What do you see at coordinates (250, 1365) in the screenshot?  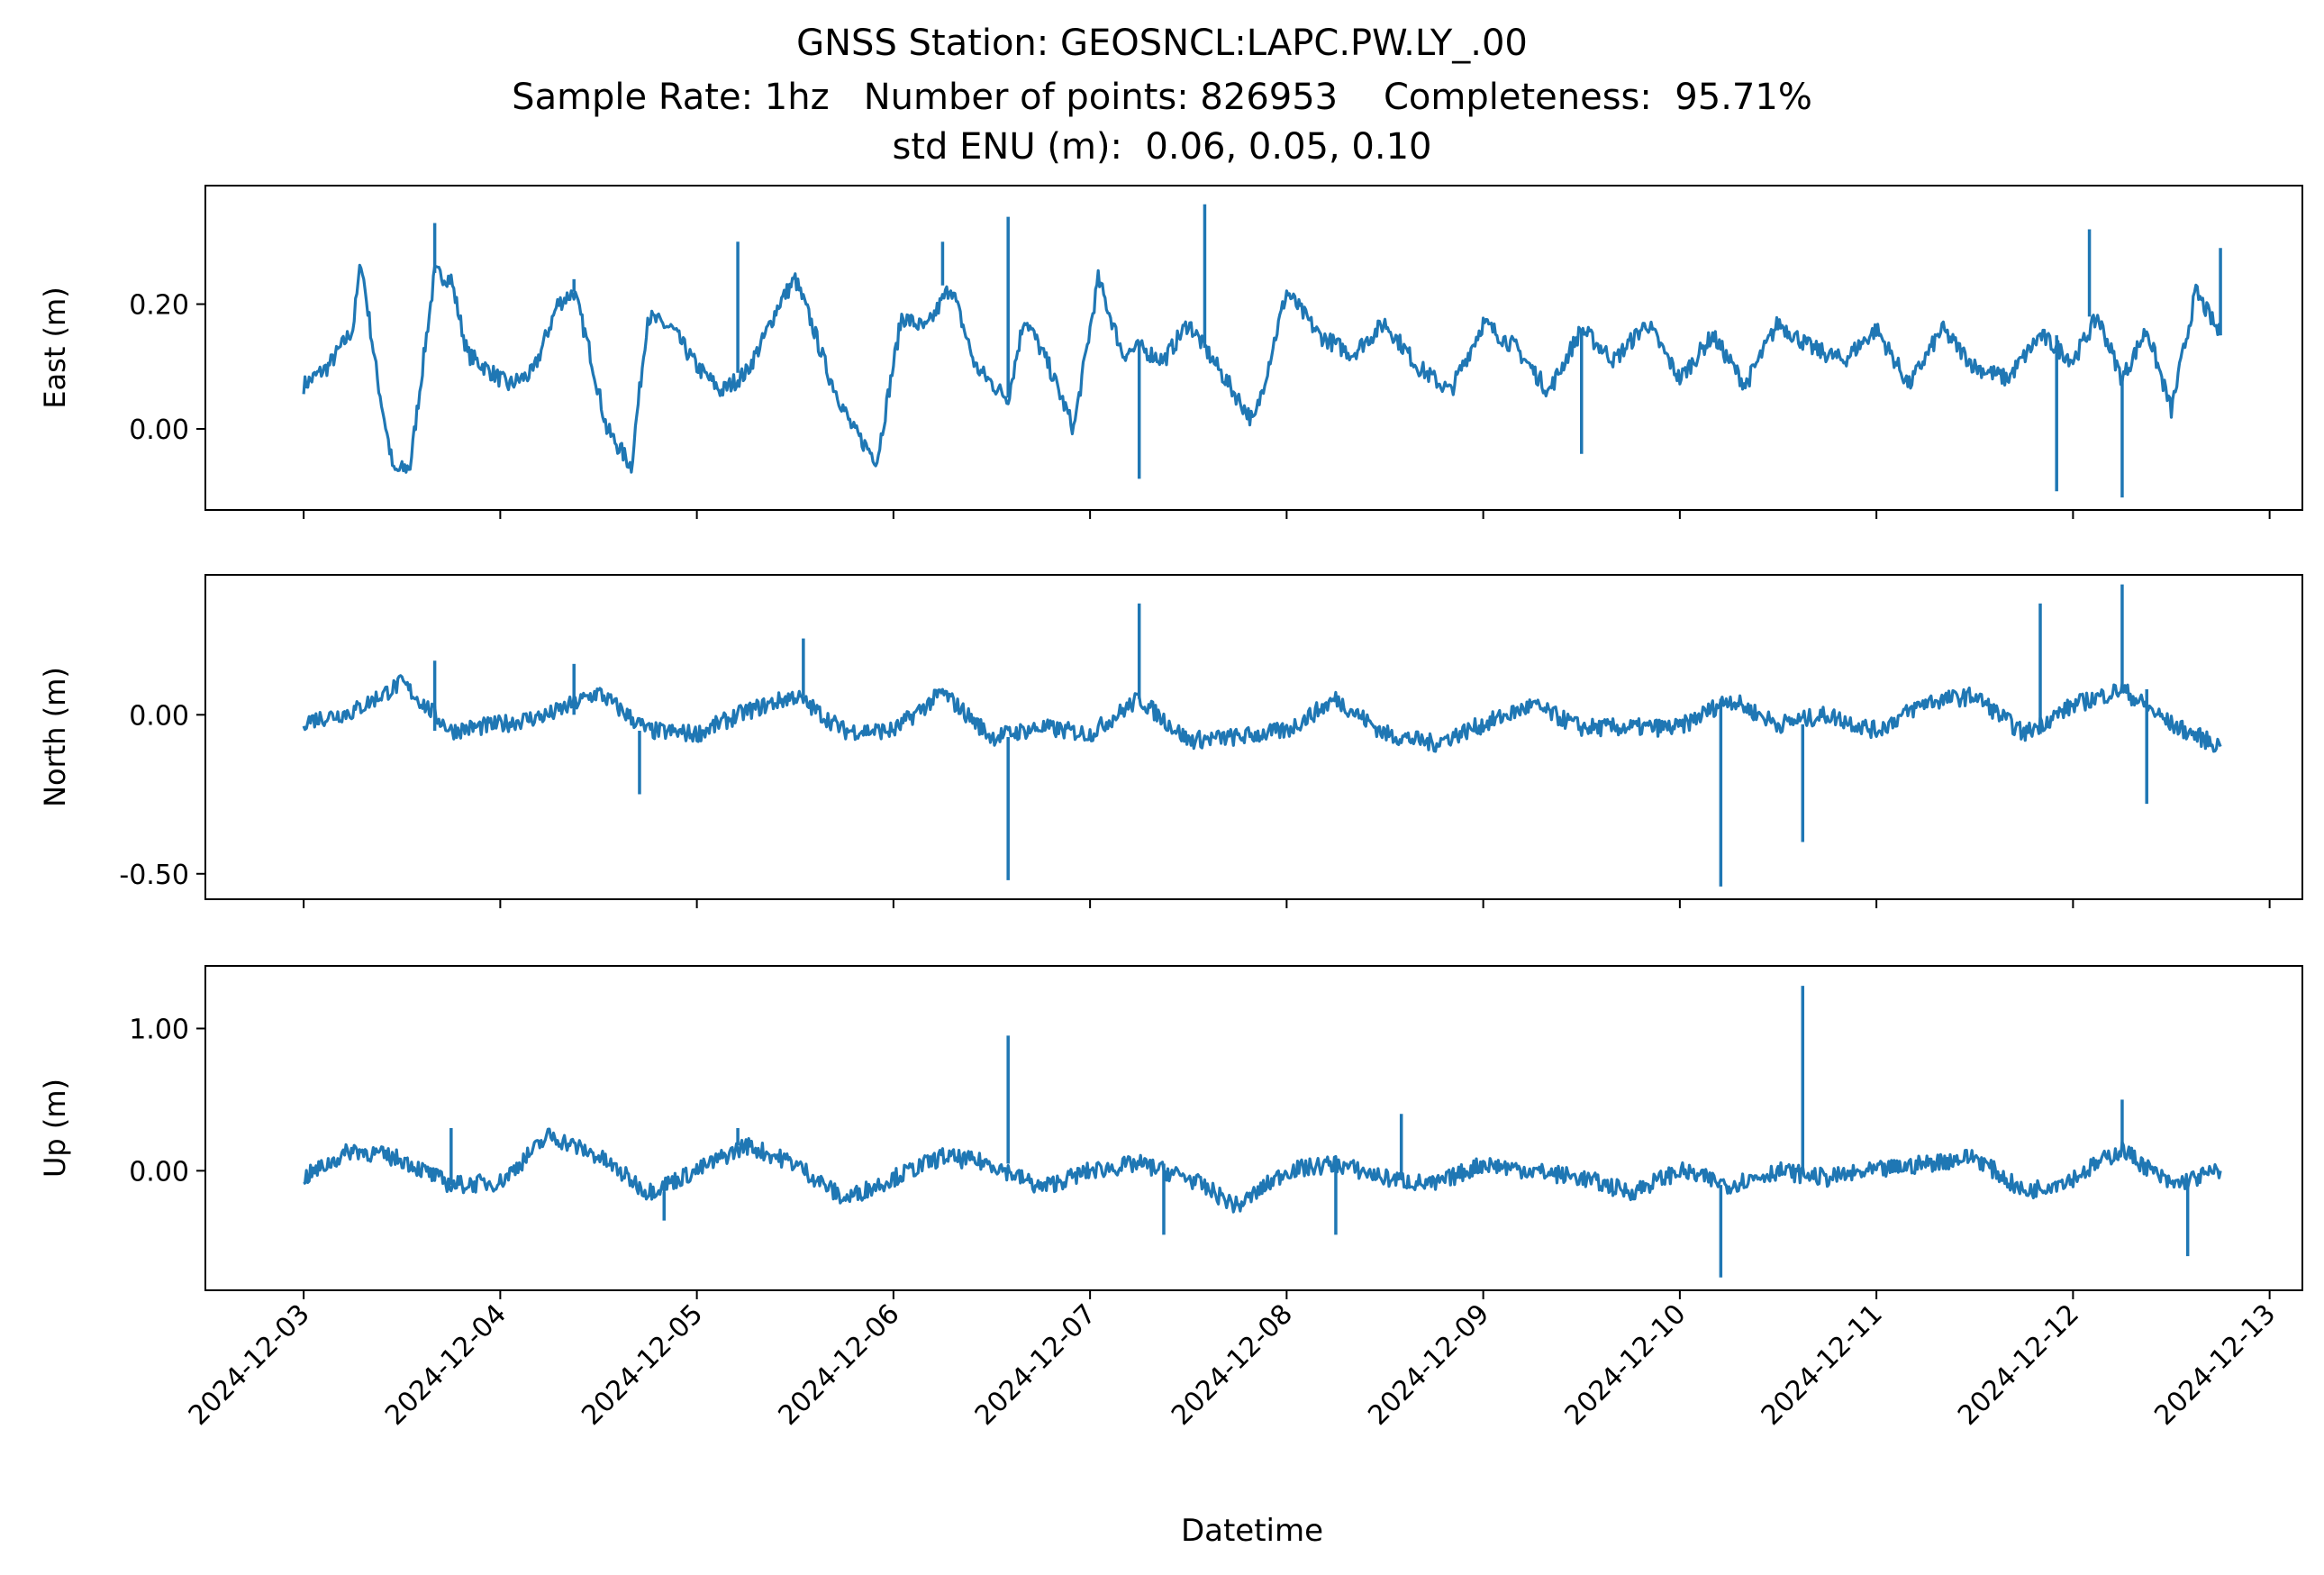 I see `x-tick-label: 2024-12-03` at bounding box center [250, 1365].